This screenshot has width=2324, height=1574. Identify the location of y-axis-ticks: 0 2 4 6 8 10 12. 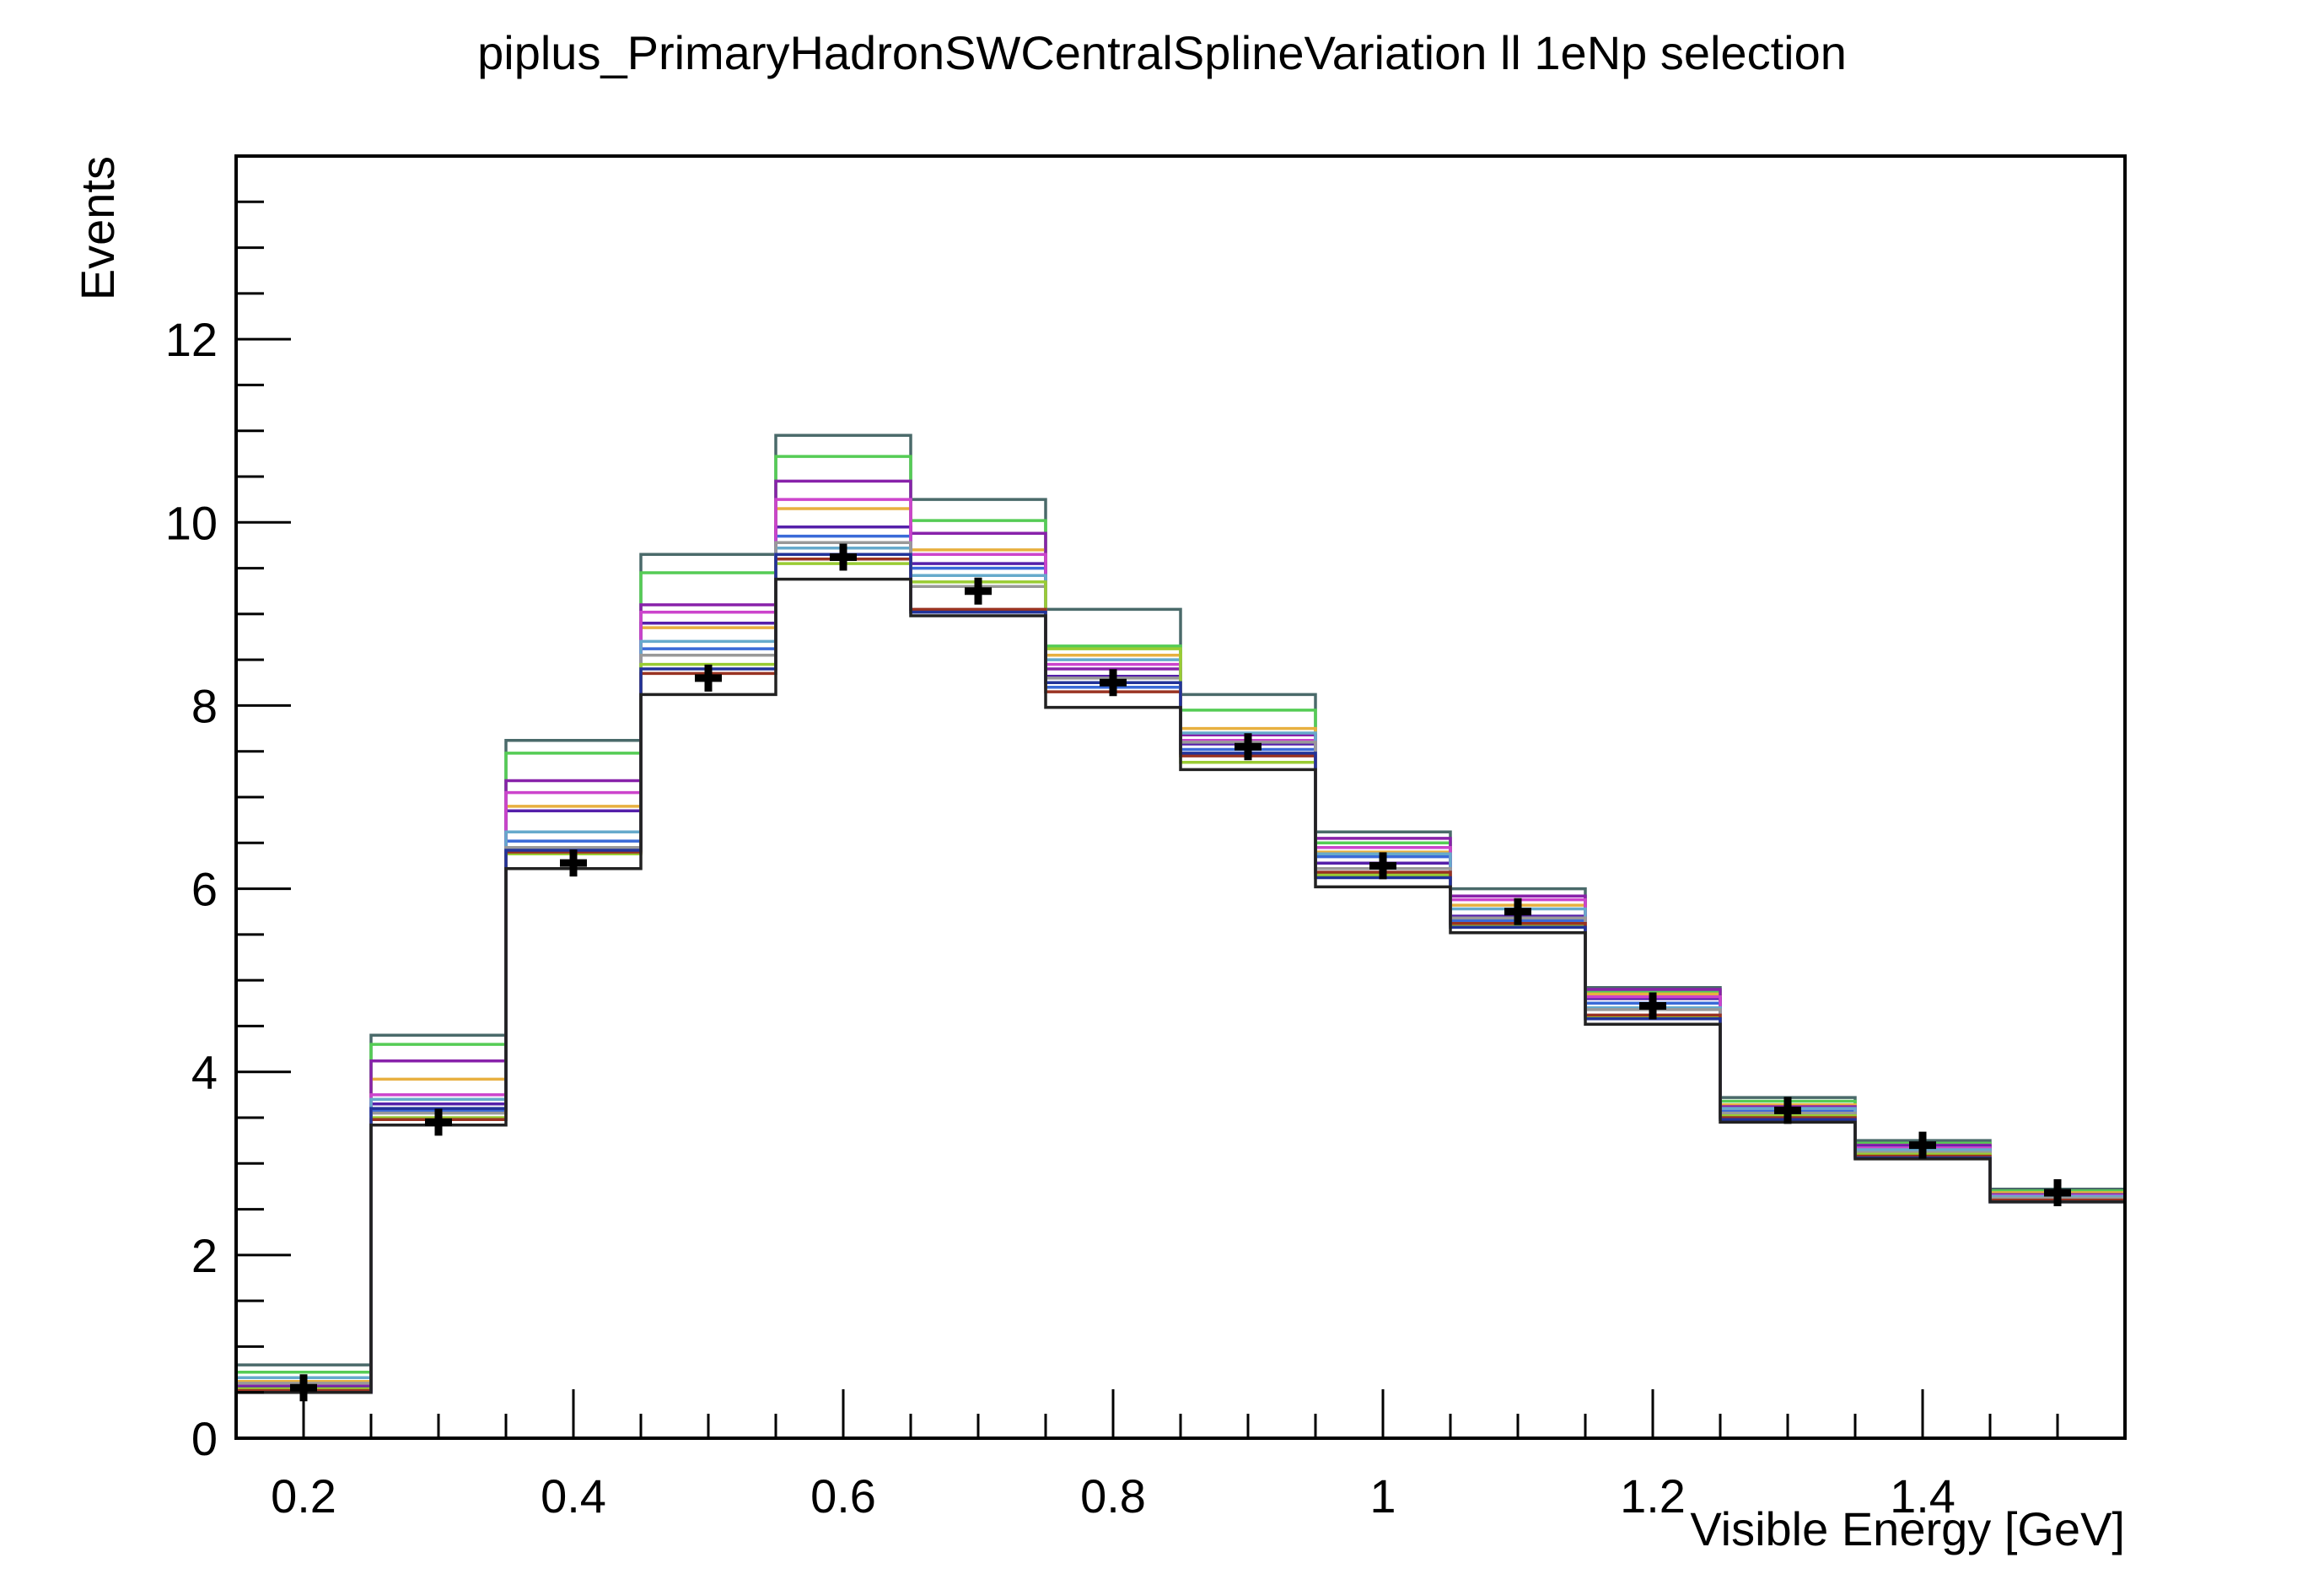
(228, 832).